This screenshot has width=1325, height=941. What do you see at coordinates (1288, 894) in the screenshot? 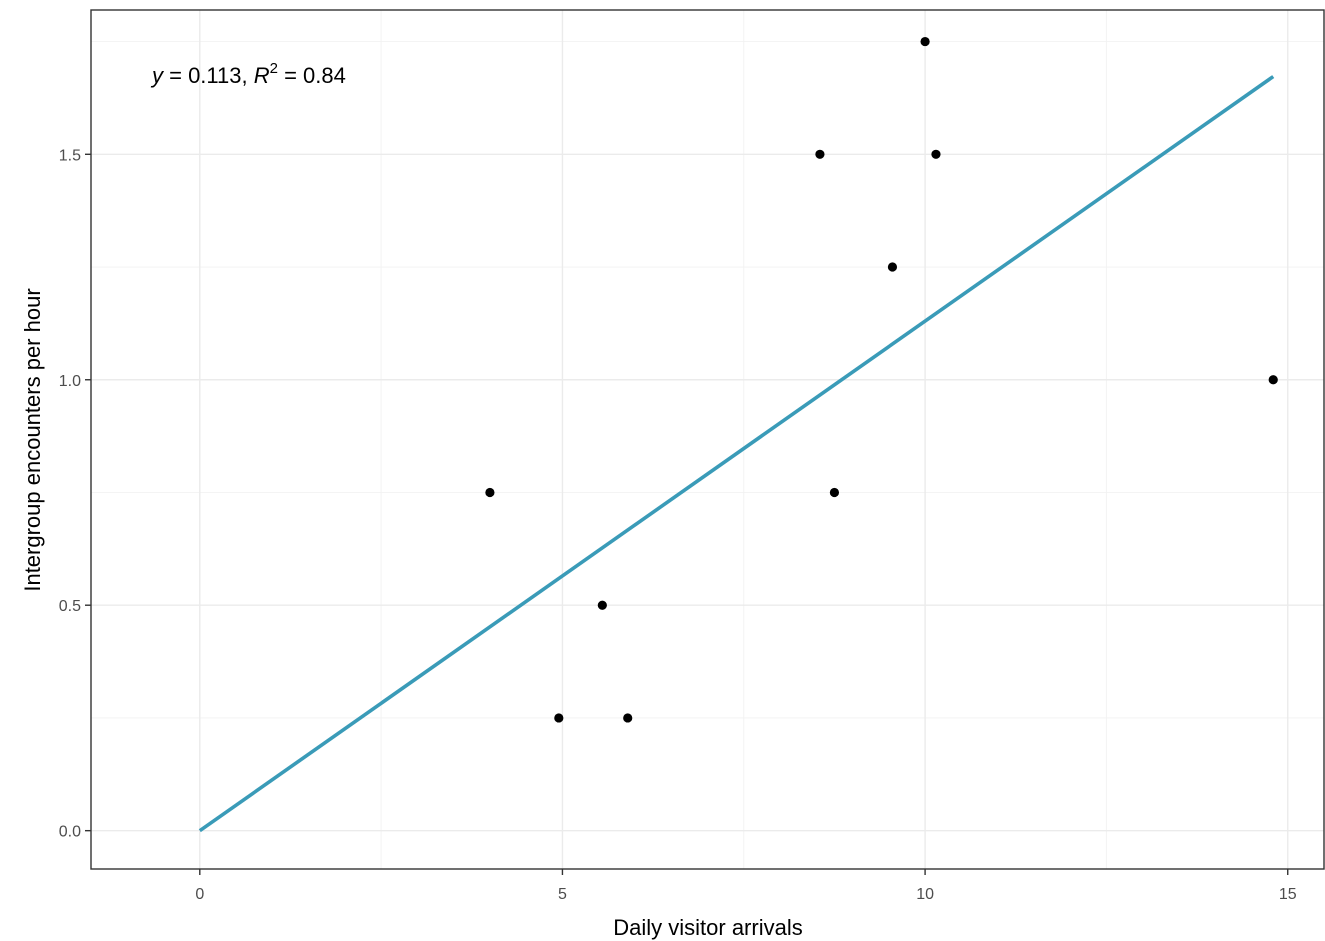
I see `x-tick-label: 15` at bounding box center [1288, 894].